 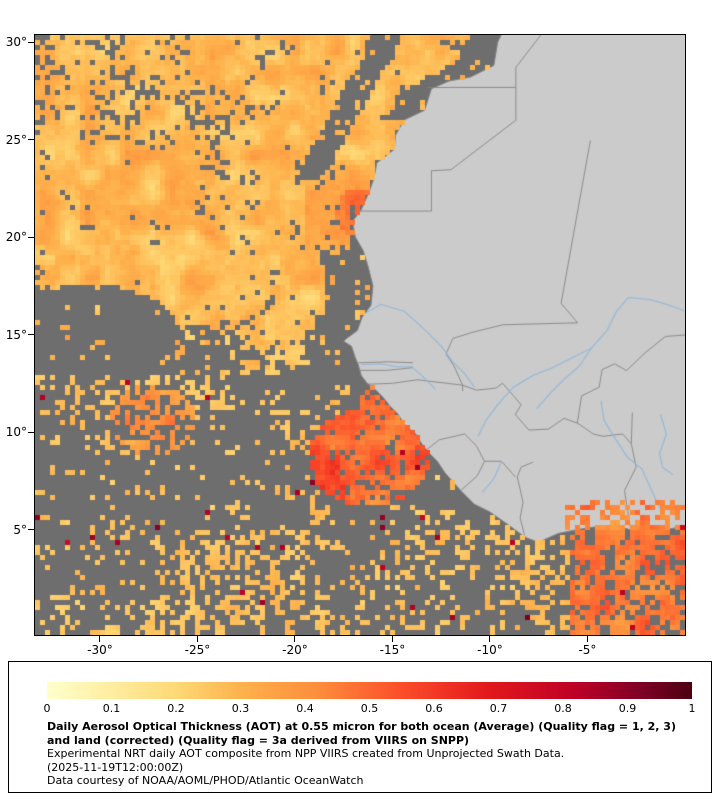 What do you see at coordinates (20, 529) in the screenshot?
I see `y-axis-tick-label: 5°` at bounding box center [20, 529].